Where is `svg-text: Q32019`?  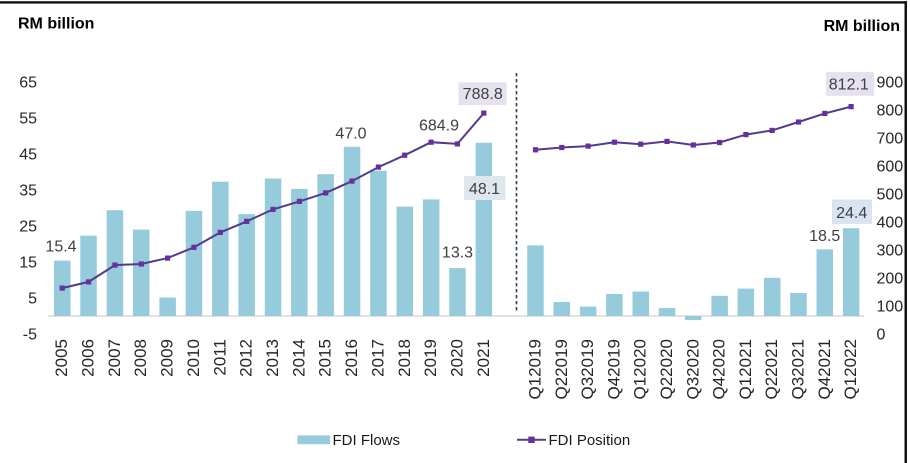
svg-text: Q32019 is located at coordinates (587, 369).